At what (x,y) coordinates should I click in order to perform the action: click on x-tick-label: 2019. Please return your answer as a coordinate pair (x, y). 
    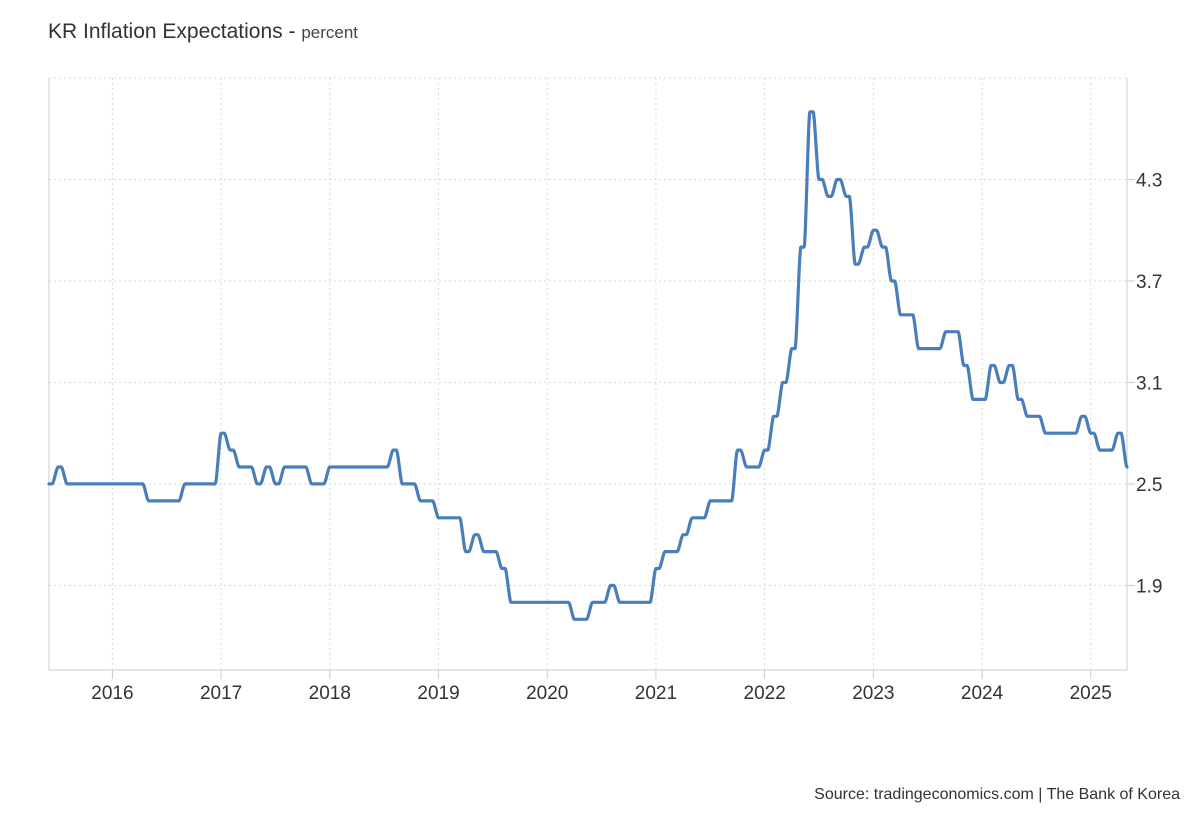
    Looking at the image, I should click on (438, 693).